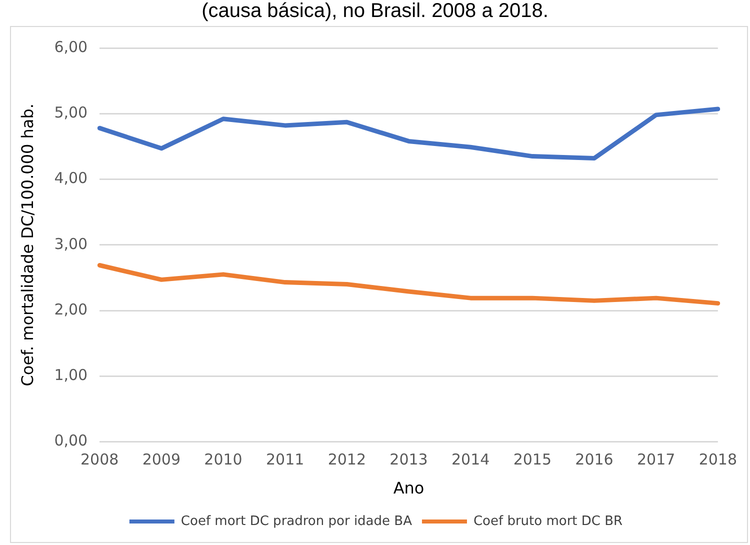 The height and width of the screenshot is (545, 750). What do you see at coordinates (71, 375) in the screenshot?
I see `y-tick-label: 1,00` at bounding box center [71, 375].